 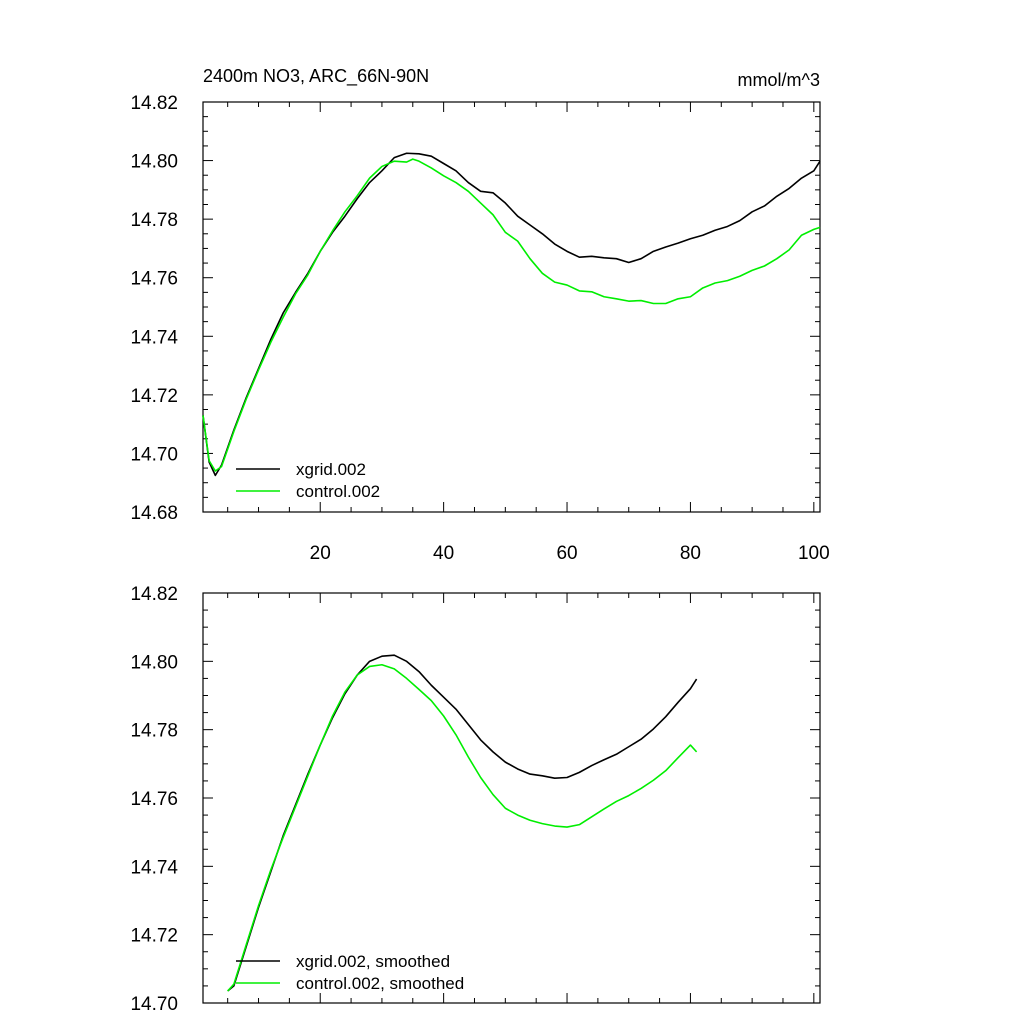 What do you see at coordinates (462, 827) in the screenshot?
I see `series-line` at bounding box center [462, 827].